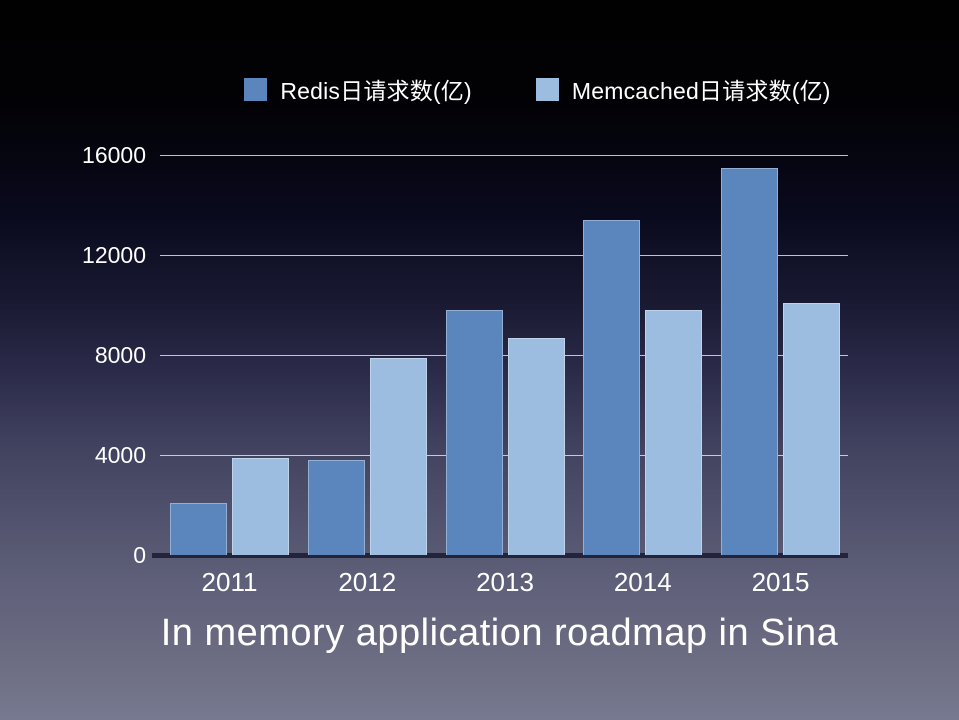 The image size is (959, 720). Describe the element at coordinates (114, 155) in the screenshot. I see `y-axis-label-16000: 16000` at that location.